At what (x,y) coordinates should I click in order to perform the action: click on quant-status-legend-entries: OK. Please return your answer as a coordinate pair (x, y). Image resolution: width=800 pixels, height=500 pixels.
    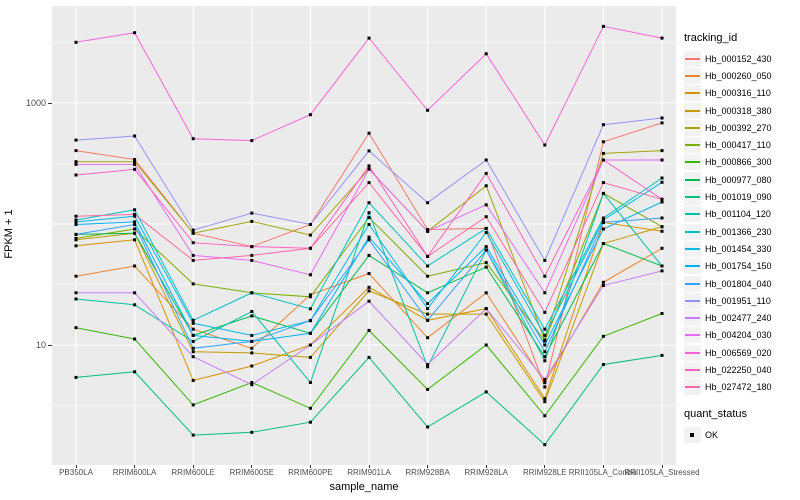
    Looking at the image, I should click on (741, 434).